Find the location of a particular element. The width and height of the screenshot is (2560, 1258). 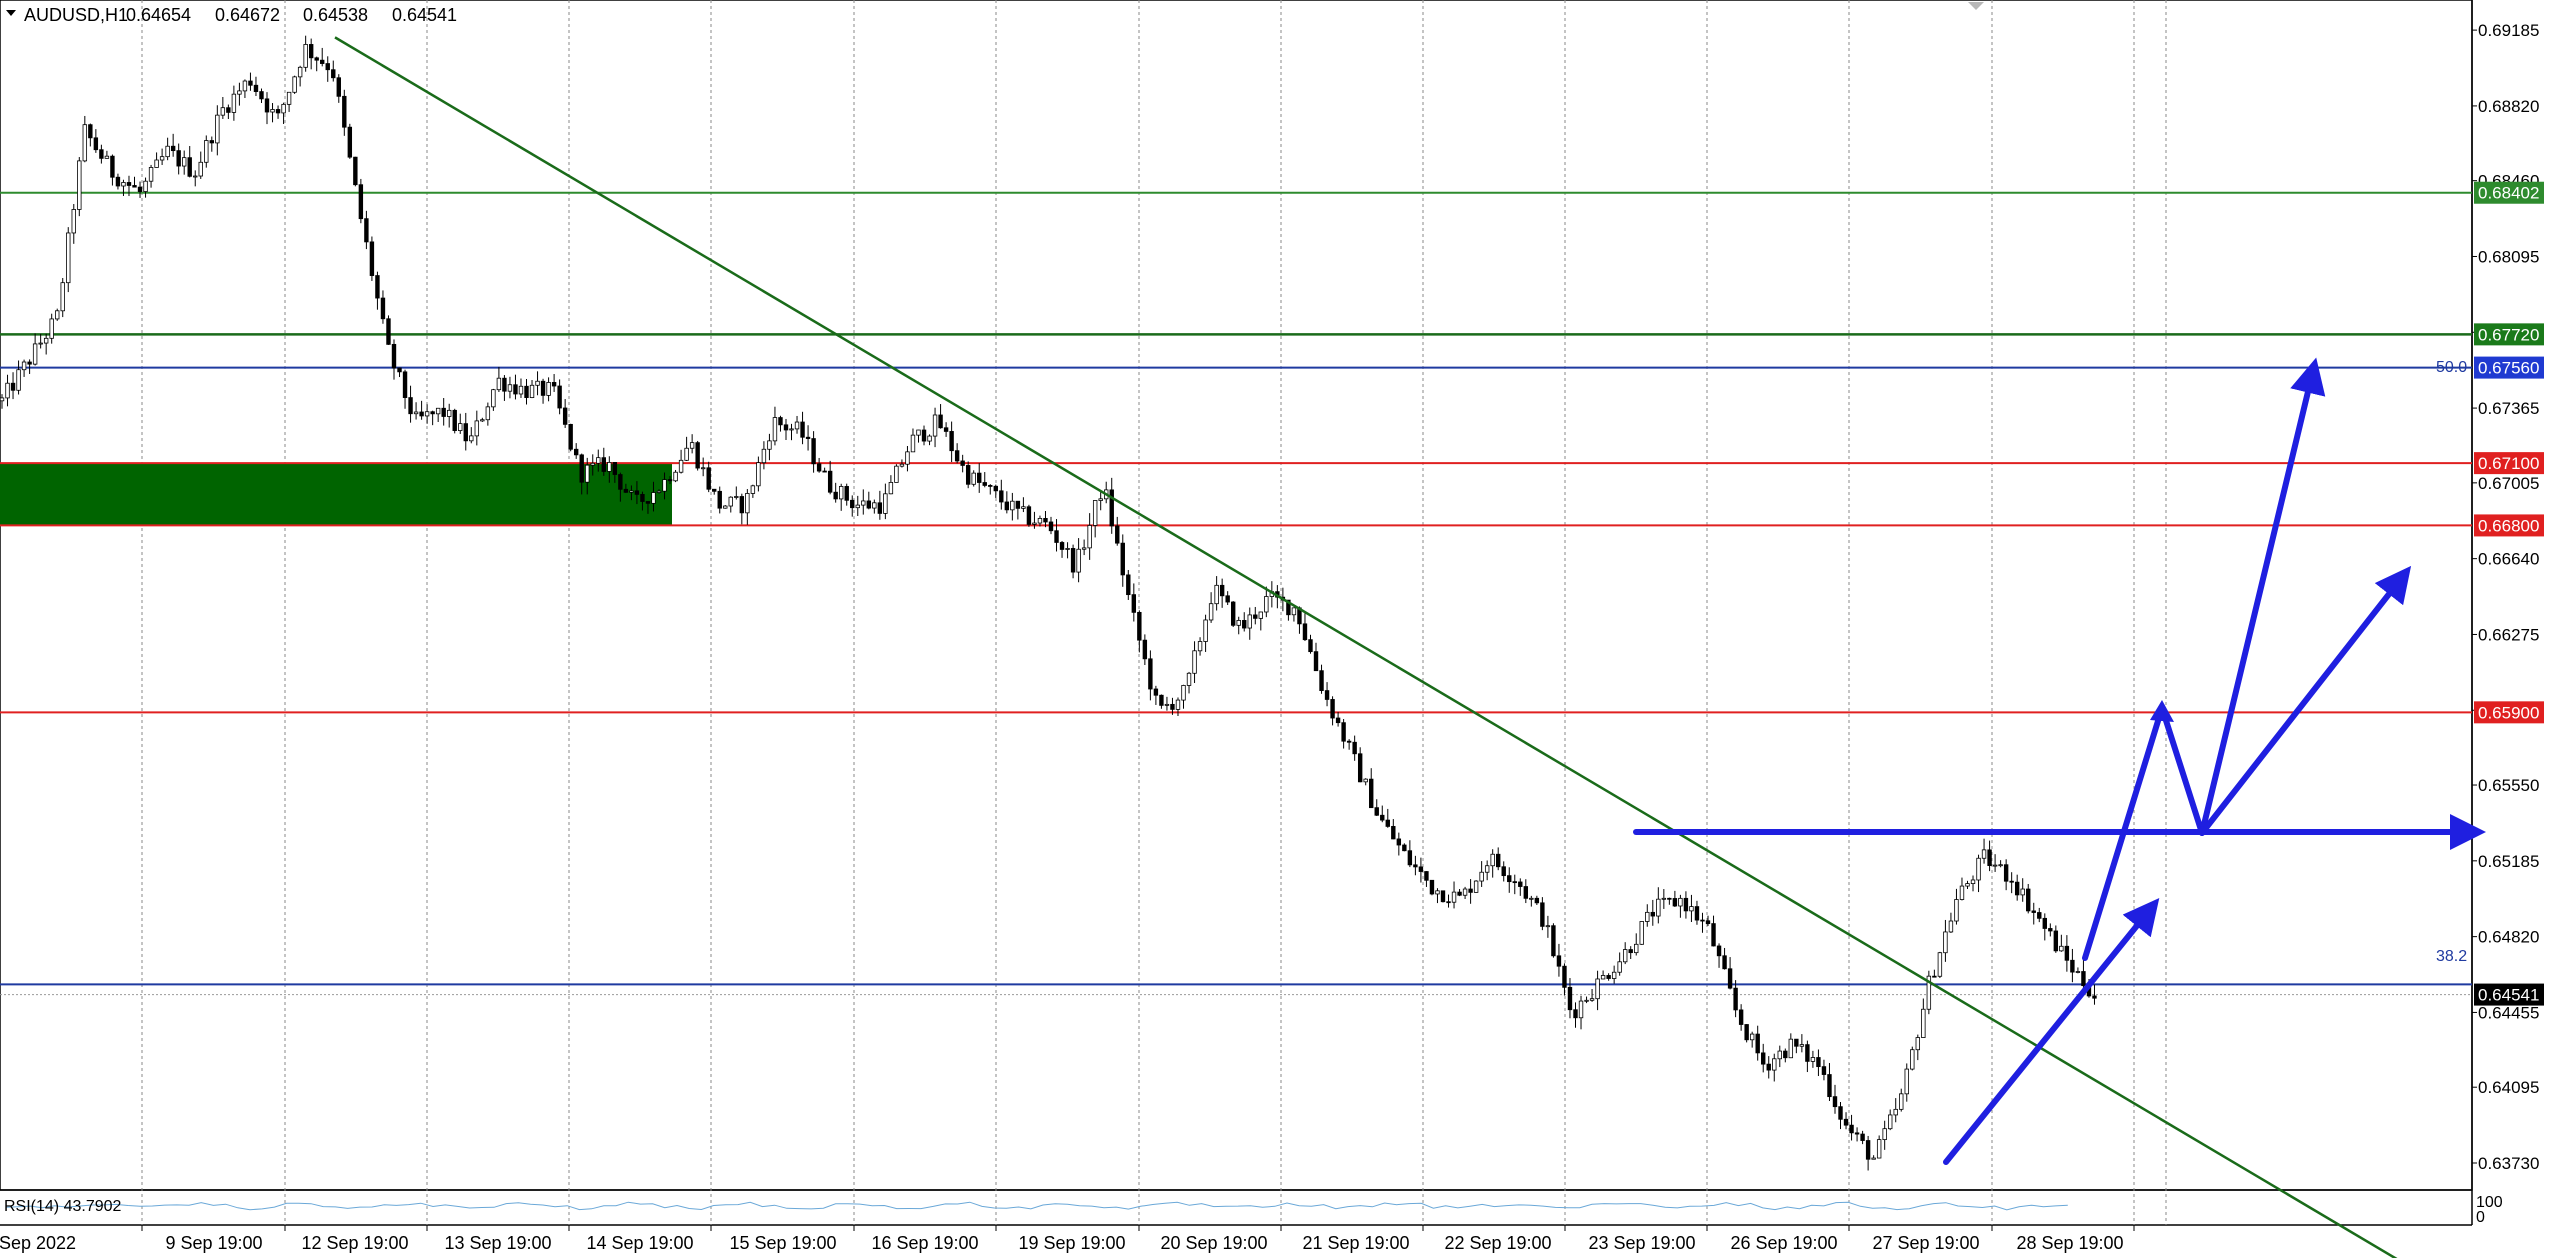

price-level-tag is located at coordinates (2509, 192).